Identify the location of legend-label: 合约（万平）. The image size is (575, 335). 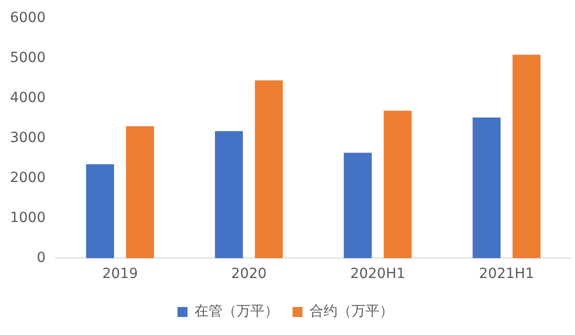
(352, 312).